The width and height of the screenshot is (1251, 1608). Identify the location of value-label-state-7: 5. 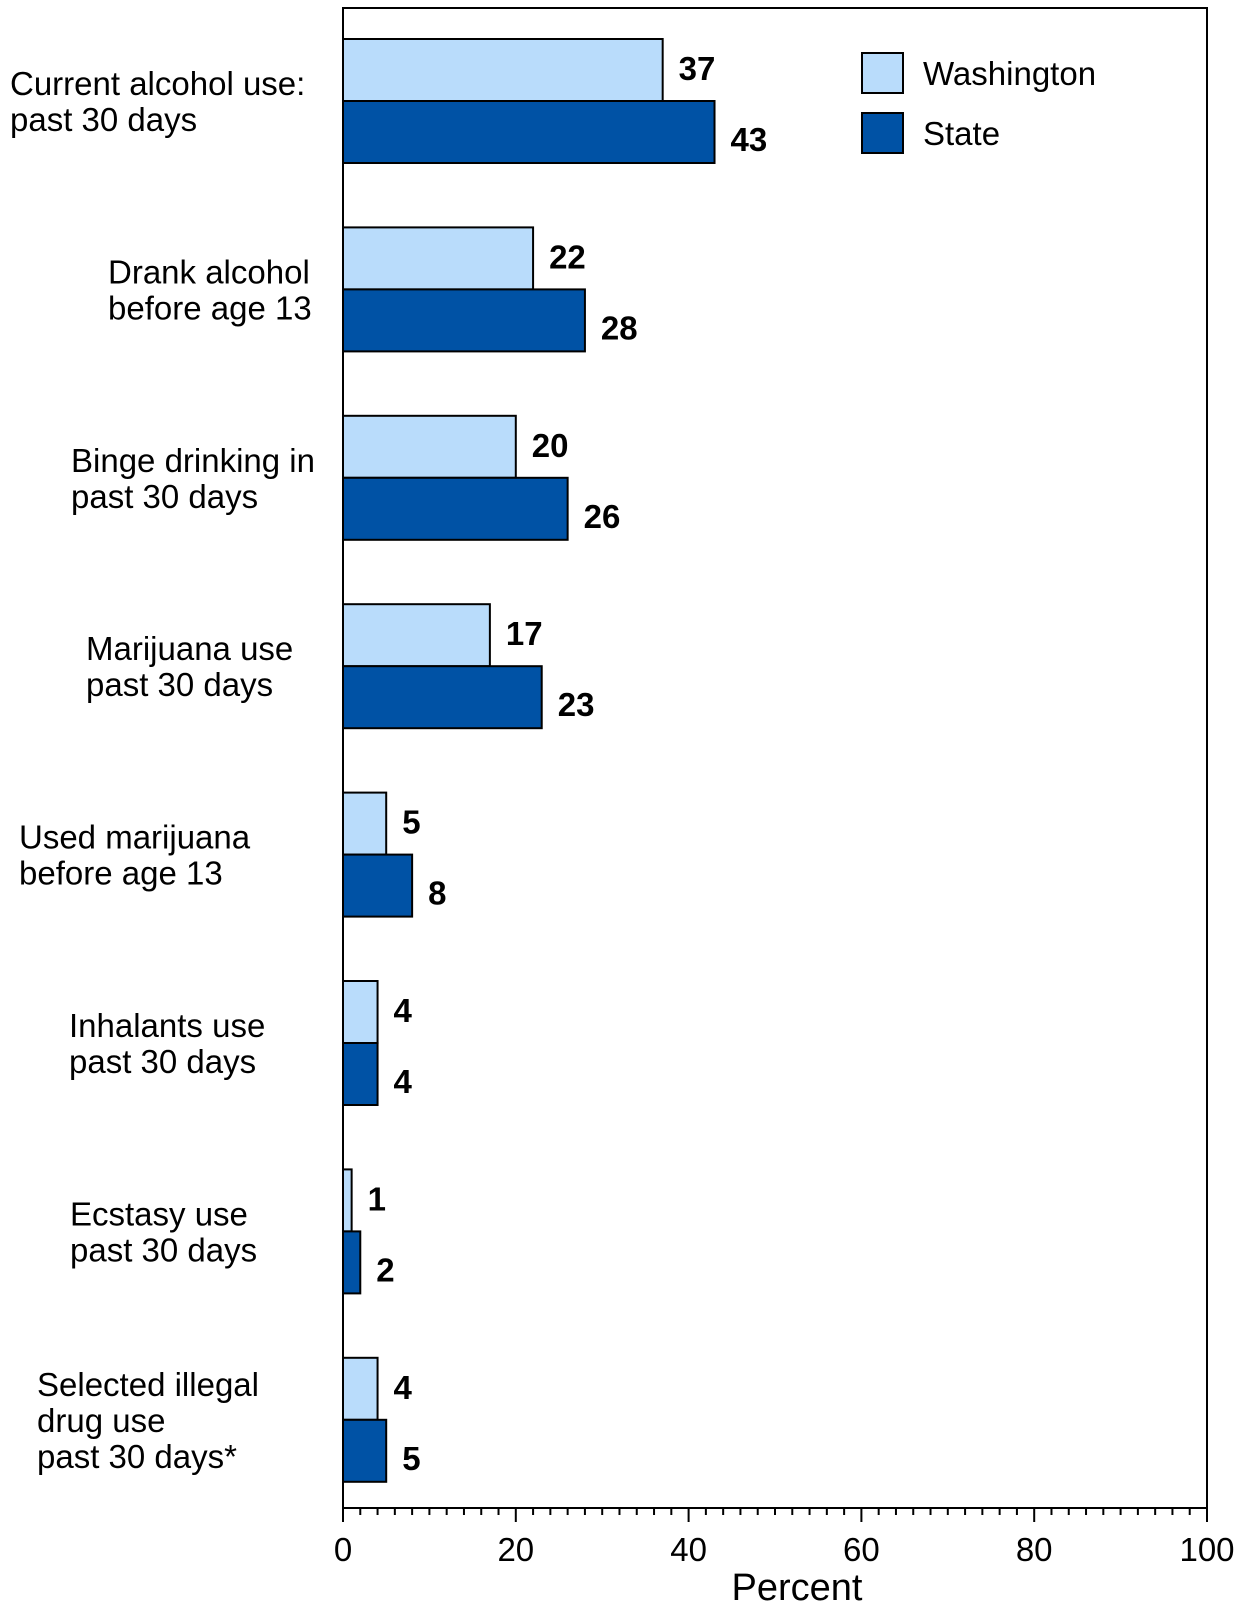
(411, 1458).